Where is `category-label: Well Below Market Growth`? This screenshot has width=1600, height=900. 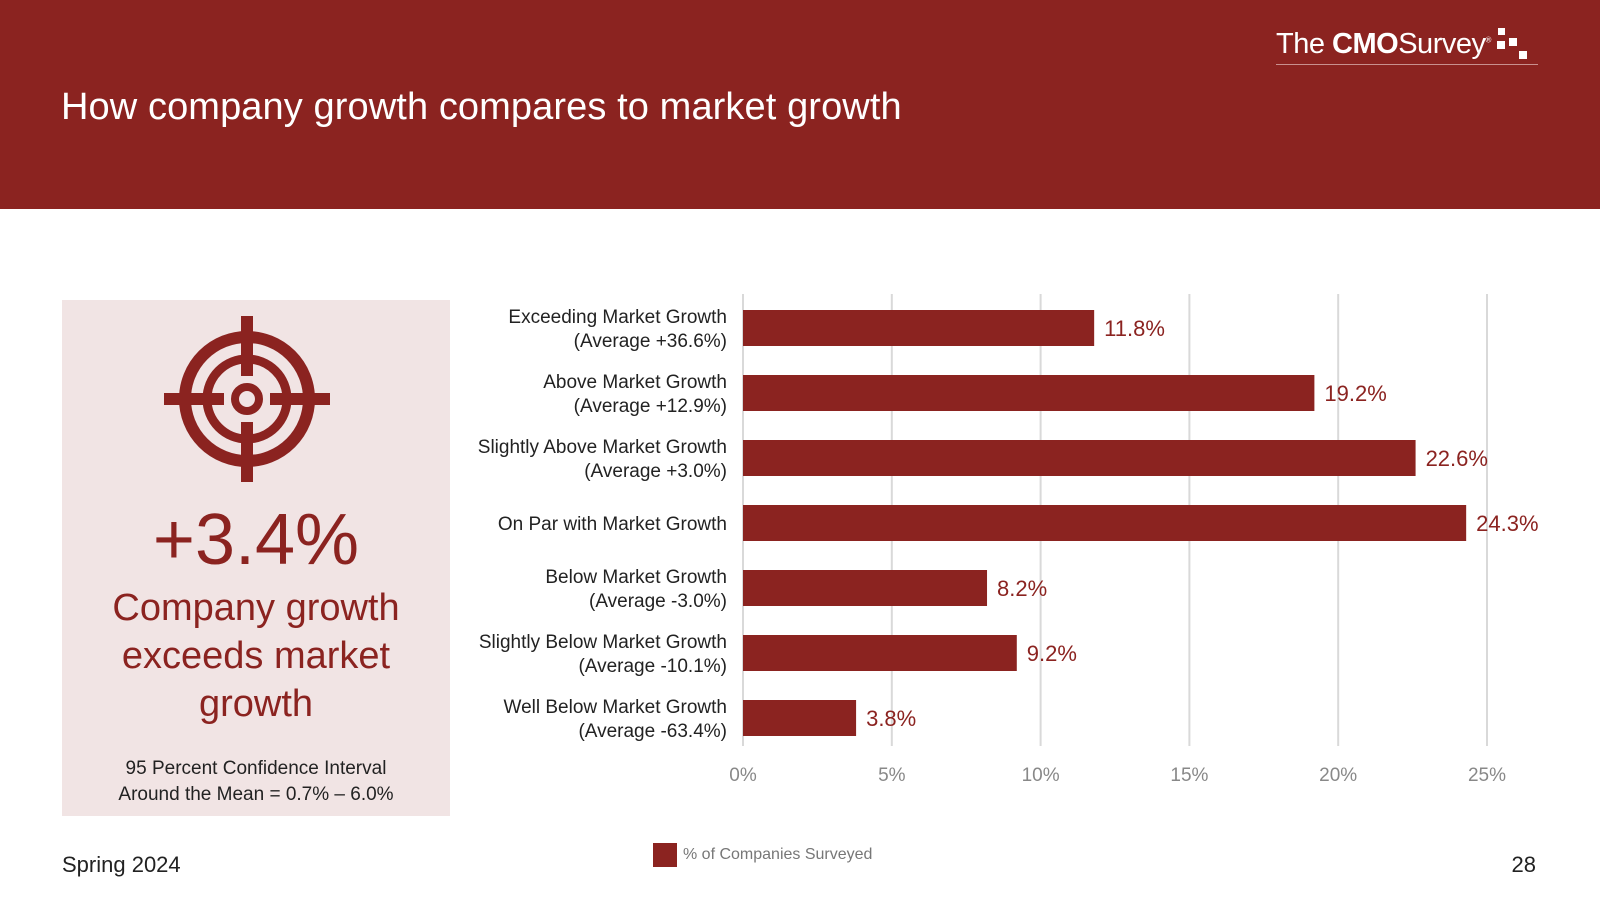
category-label: Well Below Market Growth is located at coordinates (616, 707).